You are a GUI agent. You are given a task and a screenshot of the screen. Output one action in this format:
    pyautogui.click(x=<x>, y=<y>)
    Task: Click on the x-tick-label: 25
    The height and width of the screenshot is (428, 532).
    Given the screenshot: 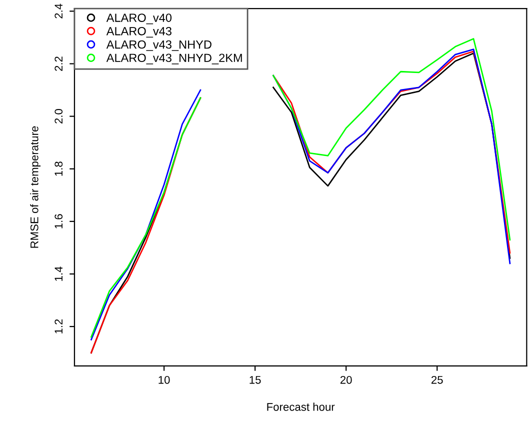 What is the action you would take?
    pyautogui.click(x=437, y=380)
    